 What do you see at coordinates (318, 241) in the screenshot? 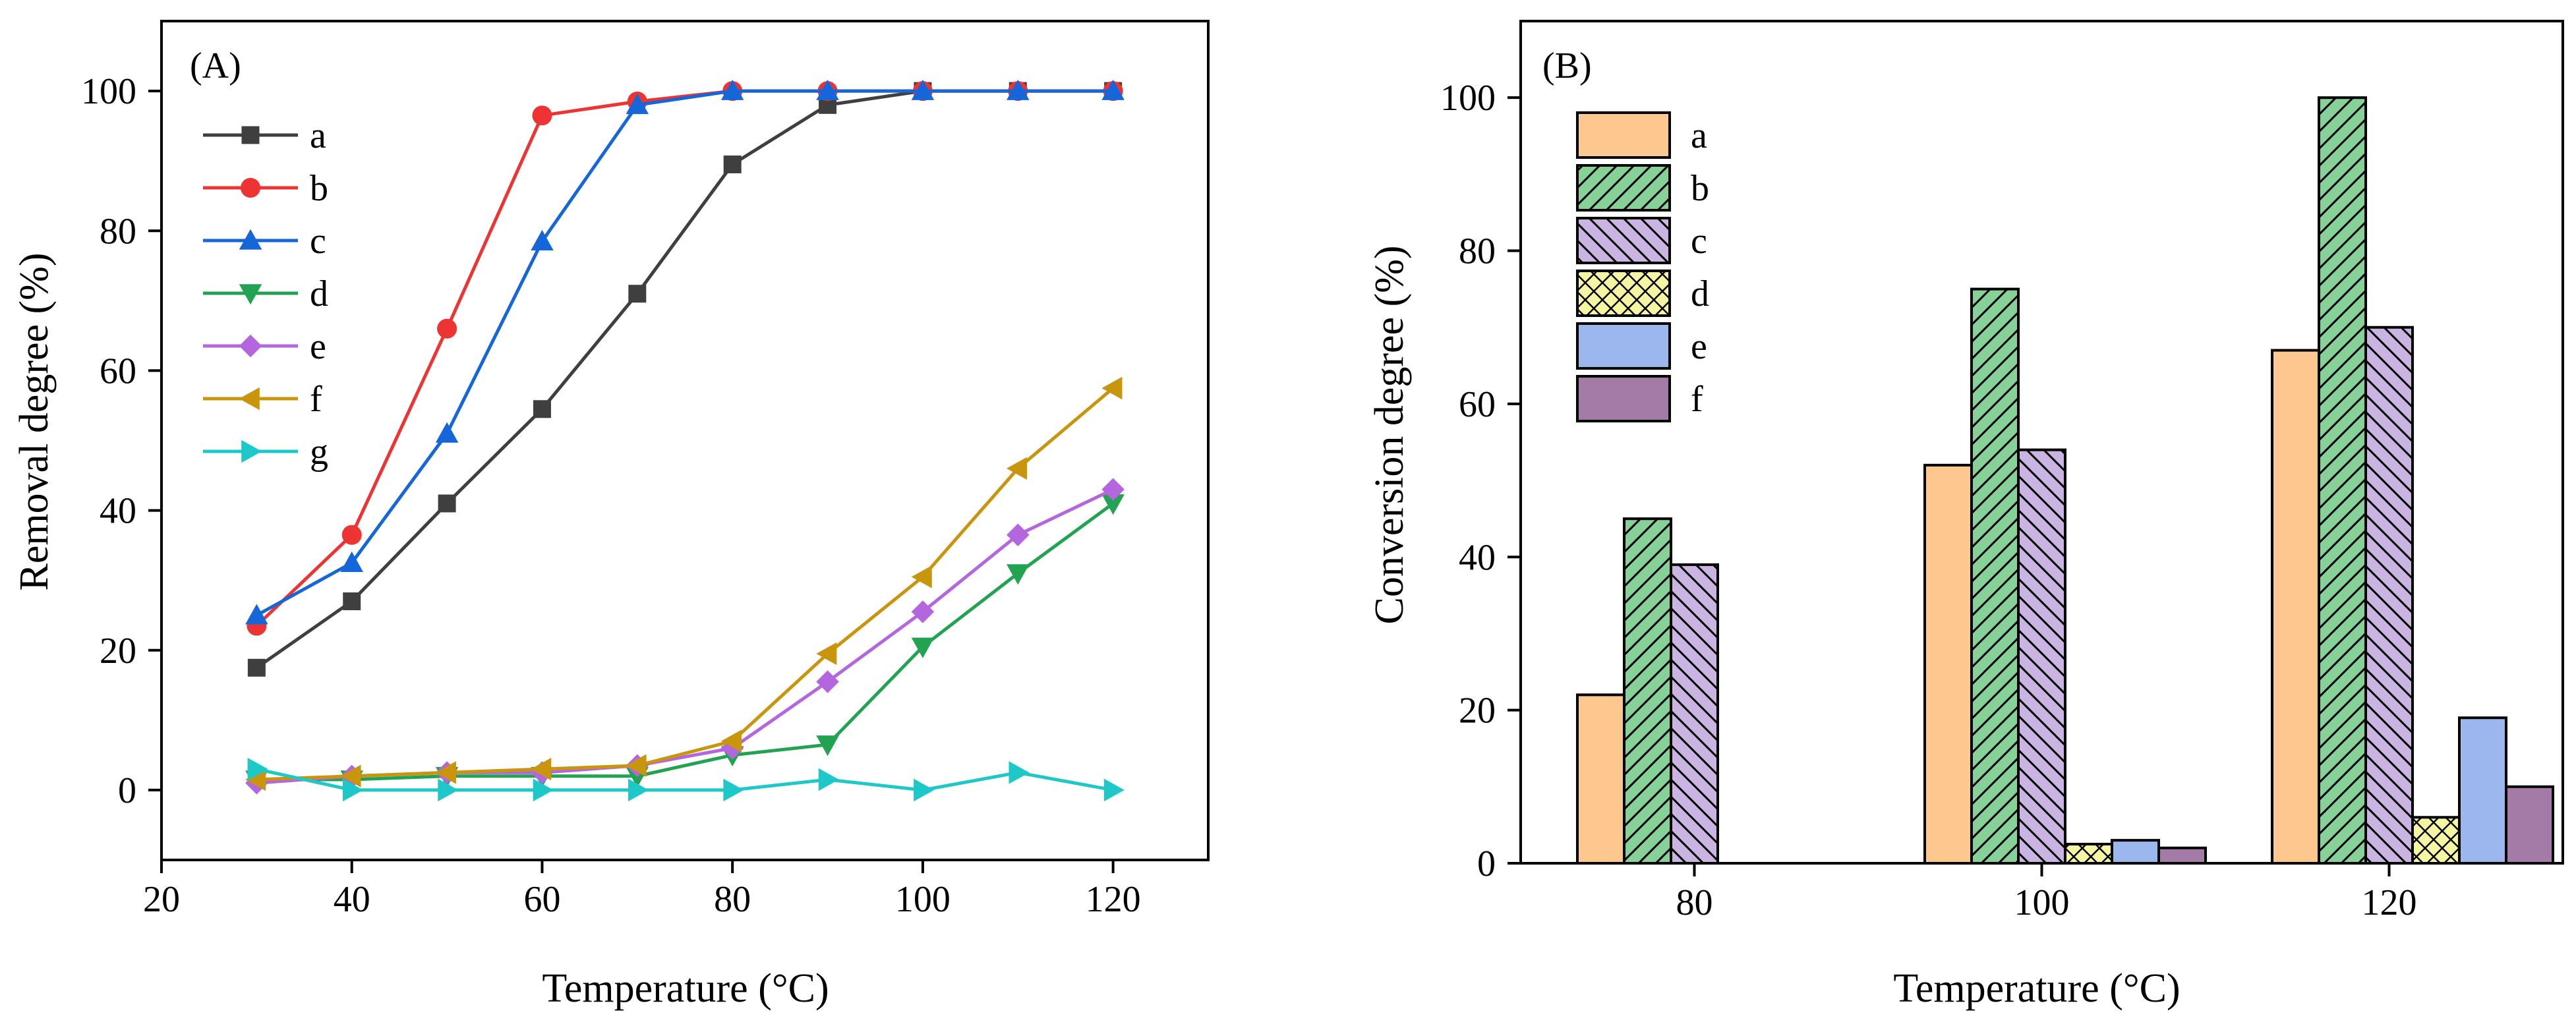
I see `legend-c-label: c` at bounding box center [318, 241].